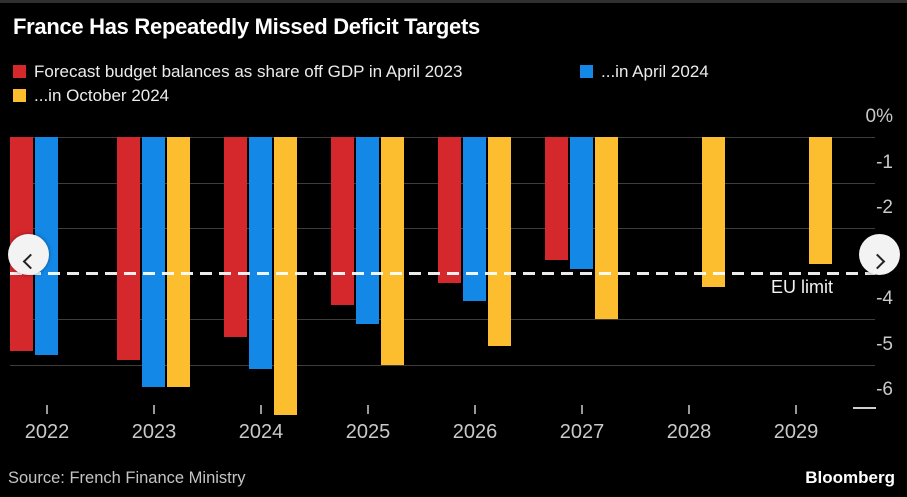 The height and width of the screenshot is (497, 907). Describe the element at coordinates (153, 262) in the screenshot. I see `bar-2023-series1` at that location.